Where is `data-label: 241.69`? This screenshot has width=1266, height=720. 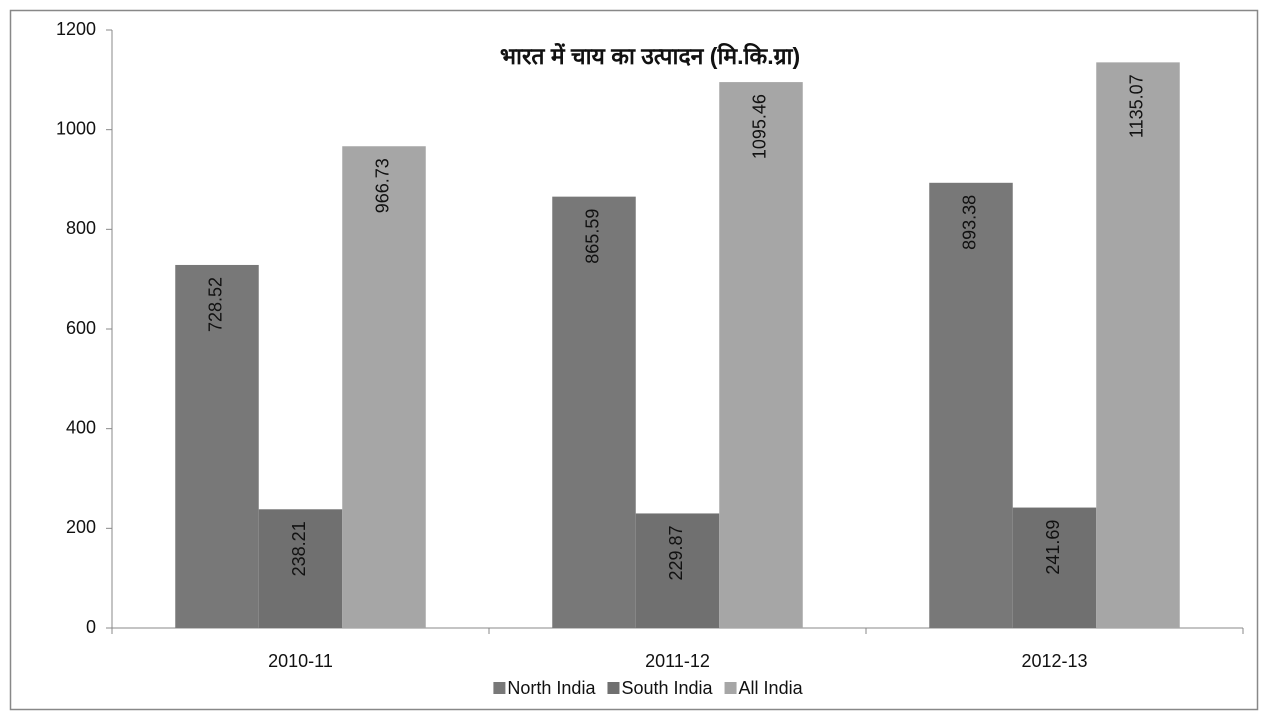
data-label: 241.69 is located at coordinates (1053, 547).